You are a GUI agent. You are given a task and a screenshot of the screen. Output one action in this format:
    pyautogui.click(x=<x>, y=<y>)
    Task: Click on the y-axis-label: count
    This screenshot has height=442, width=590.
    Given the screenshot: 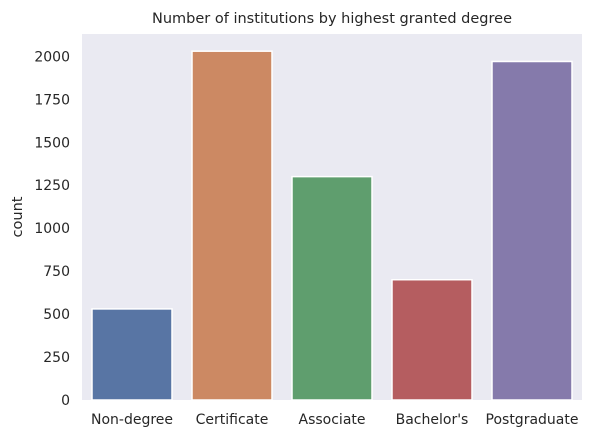 What is the action you would take?
    pyautogui.click(x=18, y=216)
    